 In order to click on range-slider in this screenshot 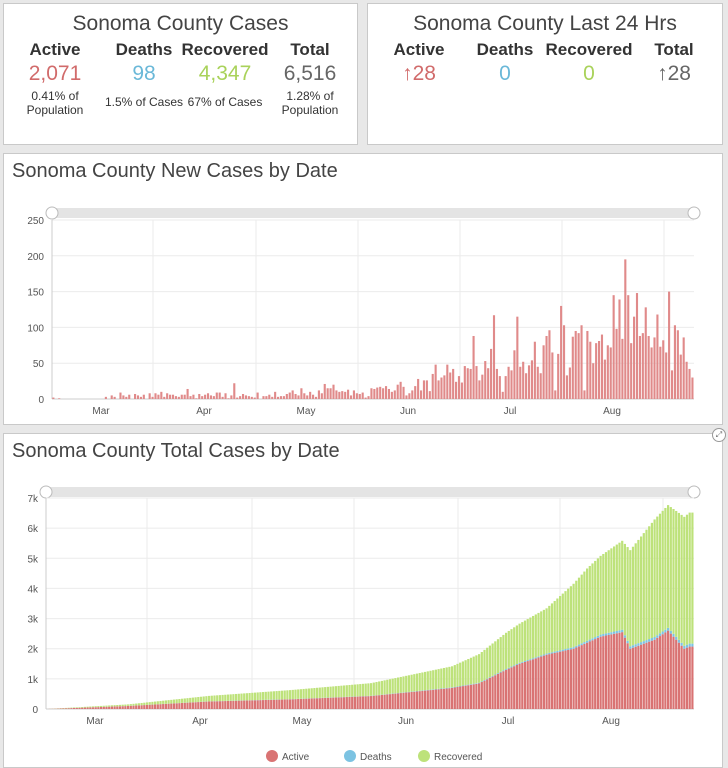, I will do `click(373, 213)`.